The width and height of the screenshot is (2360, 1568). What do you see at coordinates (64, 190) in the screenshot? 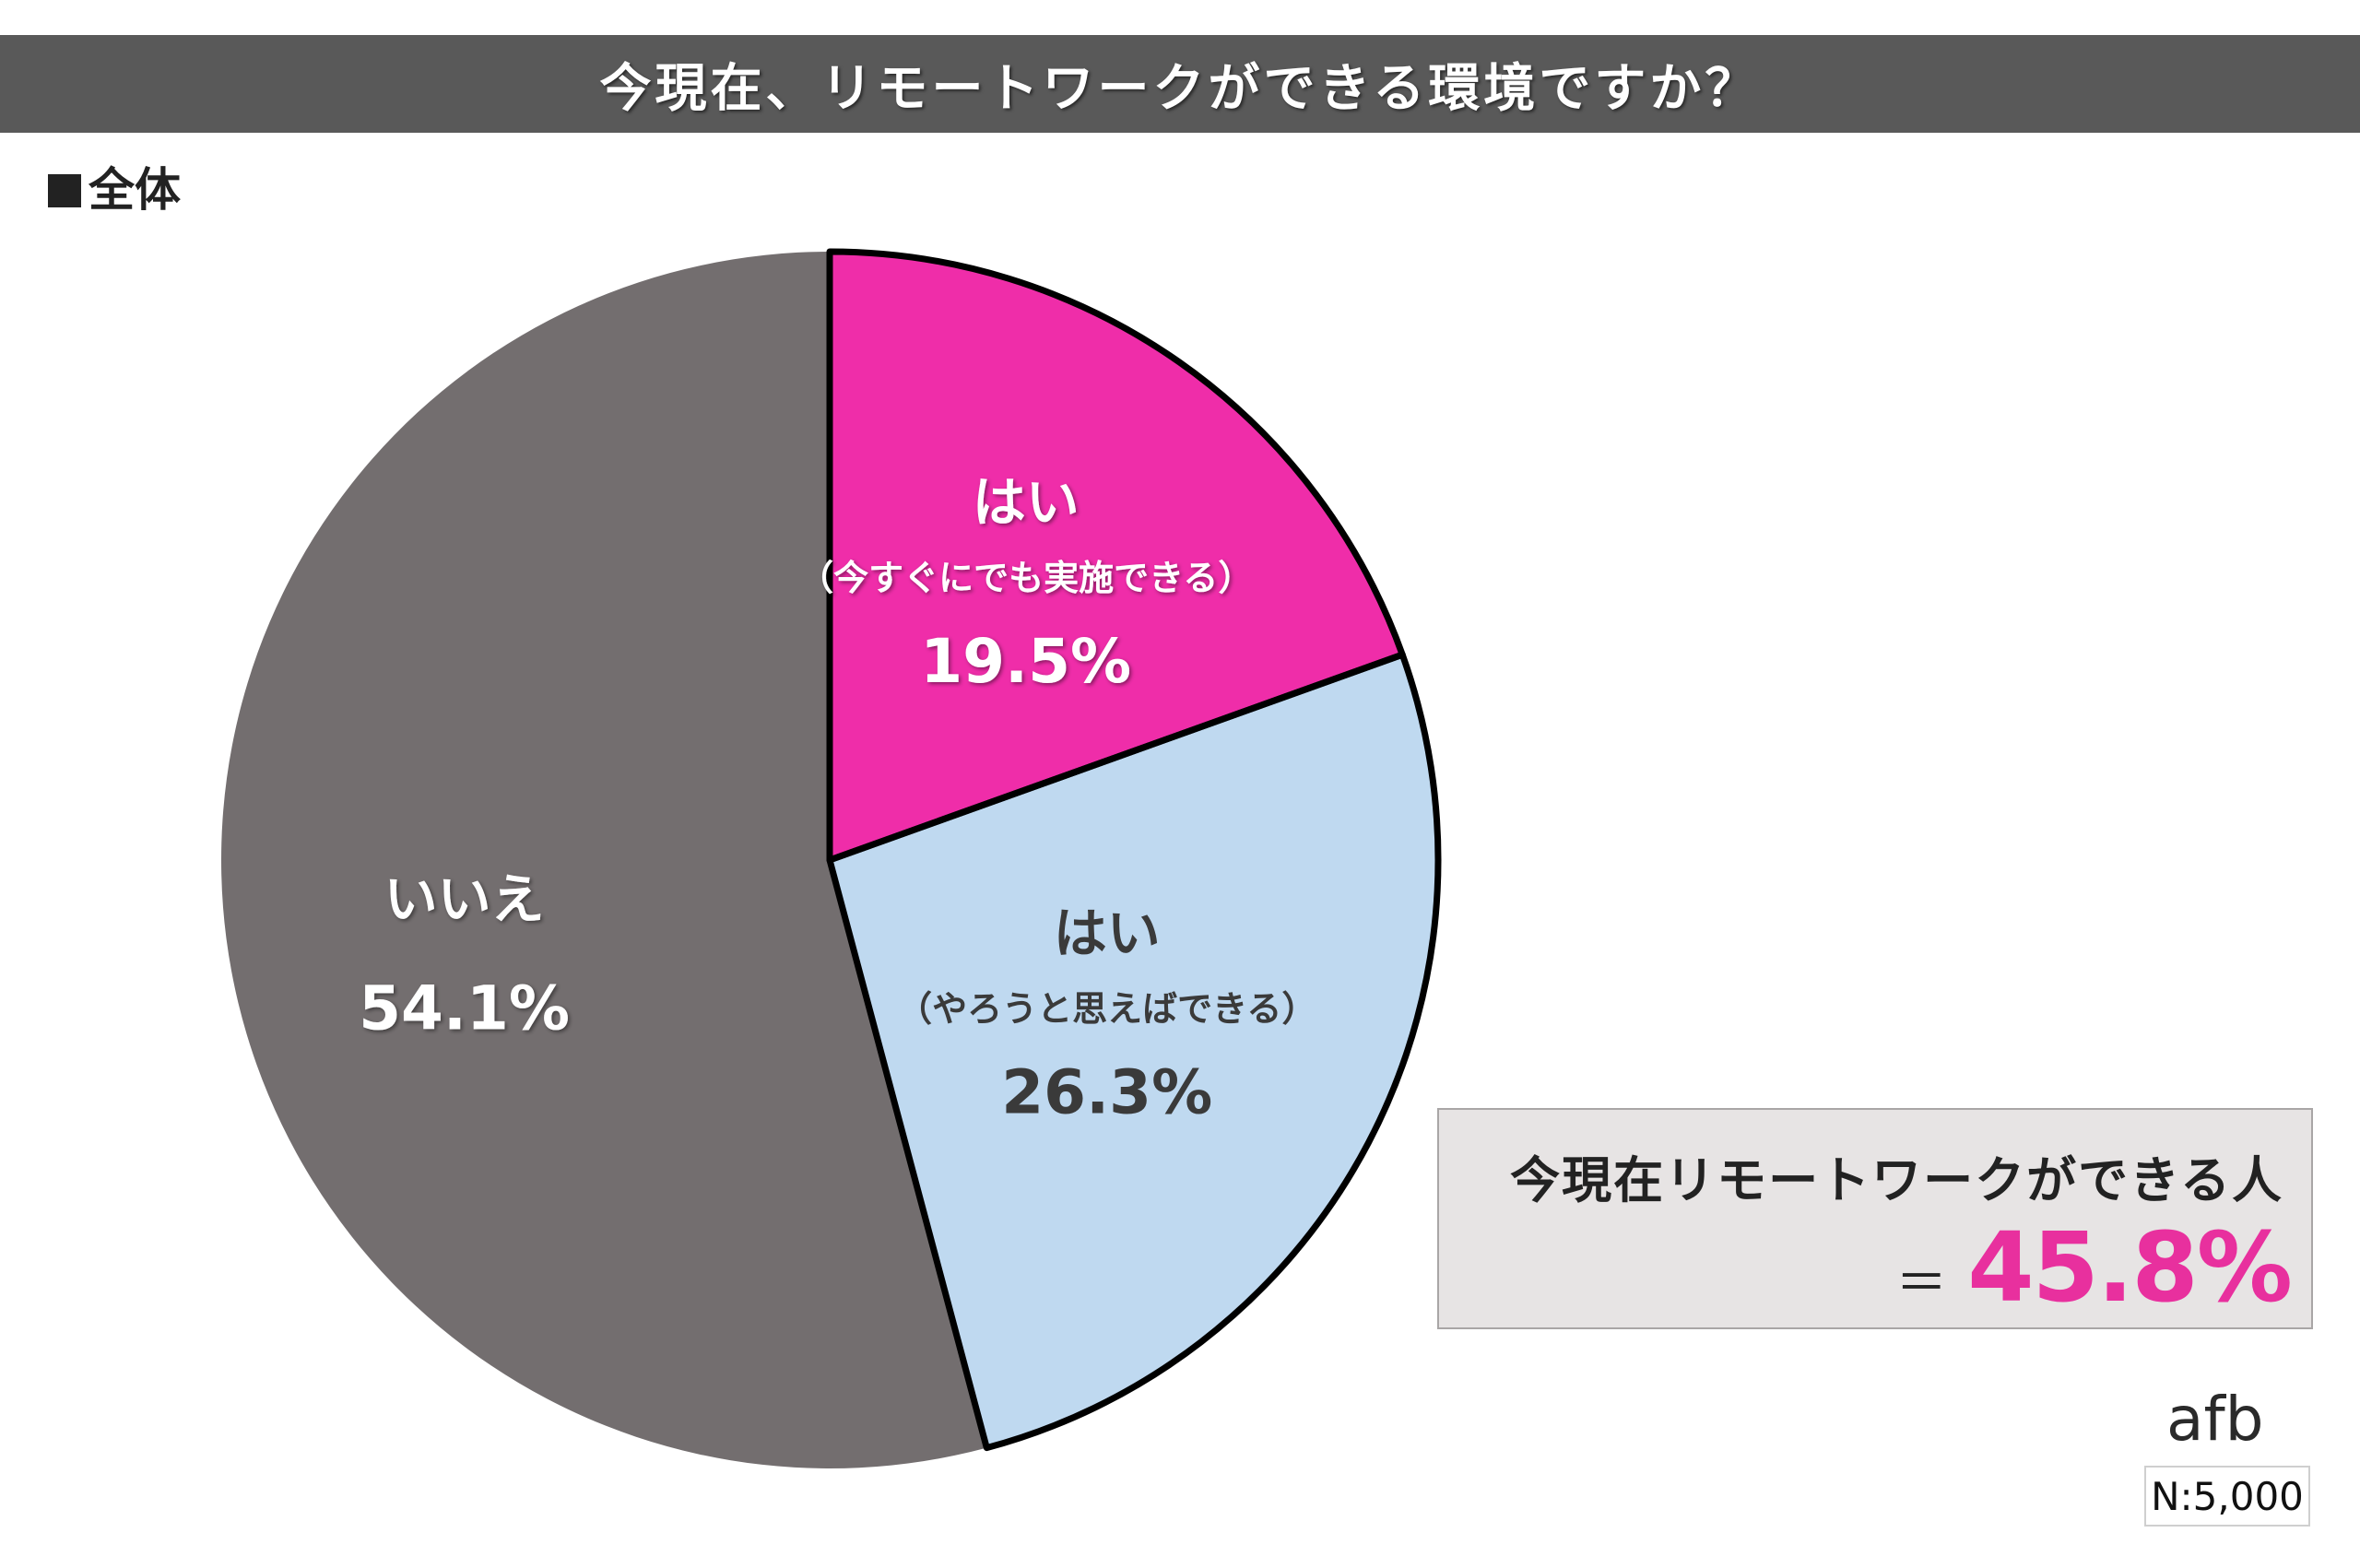
I see `square-bullet-icon` at bounding box center [64, 190].